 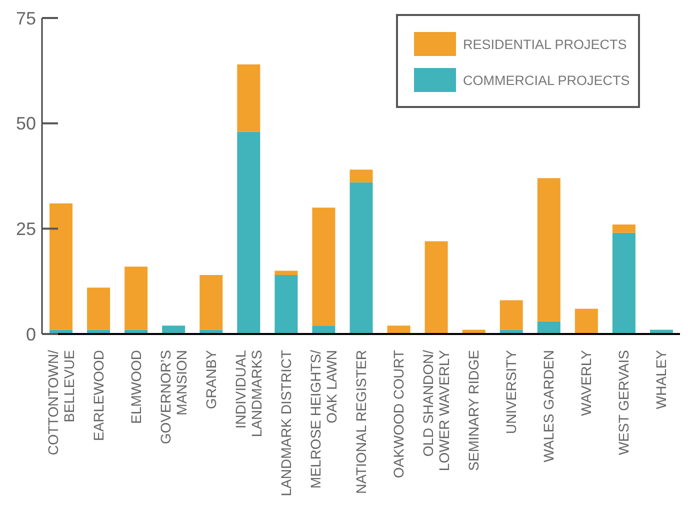 I want to click on x-tick-label: GRANBY, so click(x=210, y=379).